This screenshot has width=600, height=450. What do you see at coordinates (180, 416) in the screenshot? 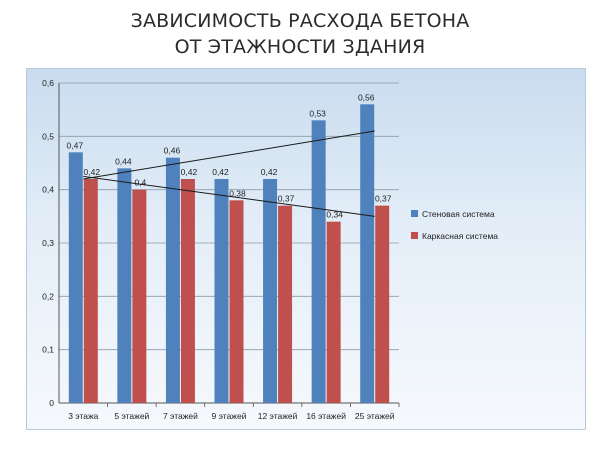
I see `x-tick-label: 7 этажей` at bounding box center [180, 416].